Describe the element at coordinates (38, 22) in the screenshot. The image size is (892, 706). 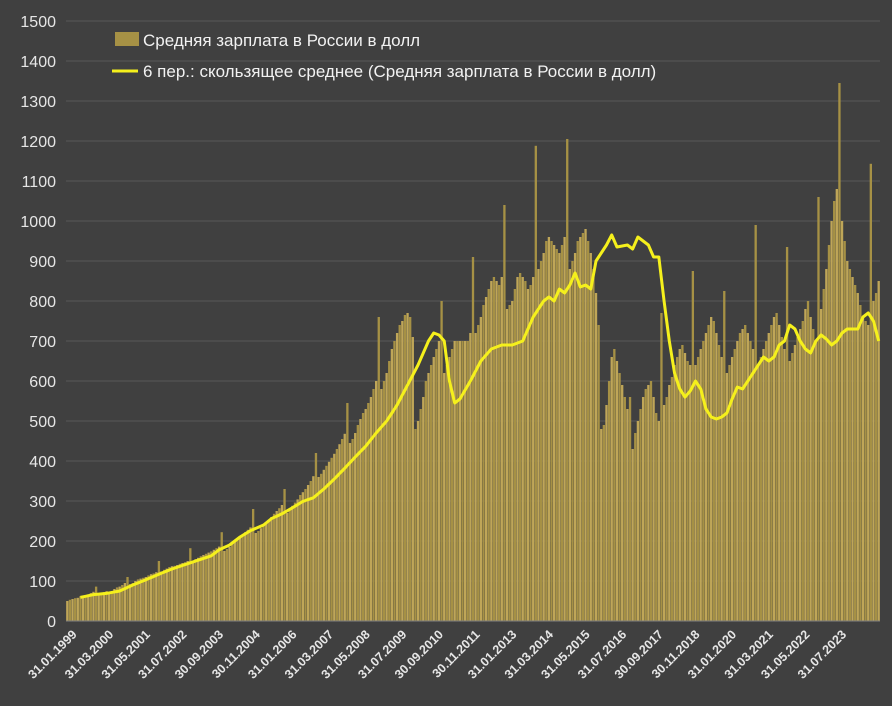
I see `y-tick-label: 1500` at that location.